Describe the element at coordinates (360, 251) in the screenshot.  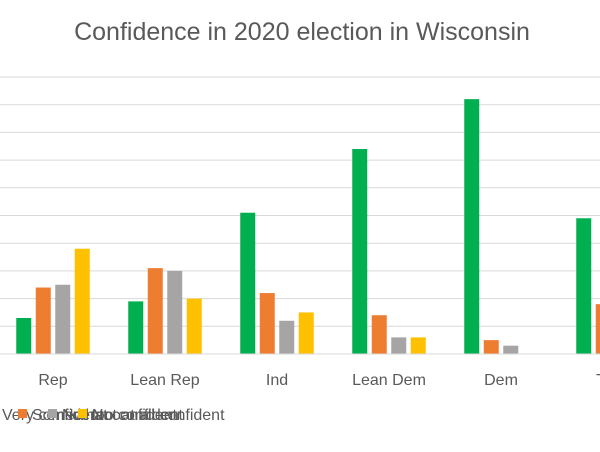
I see `bar-very-confident-lean-dem` at that location.